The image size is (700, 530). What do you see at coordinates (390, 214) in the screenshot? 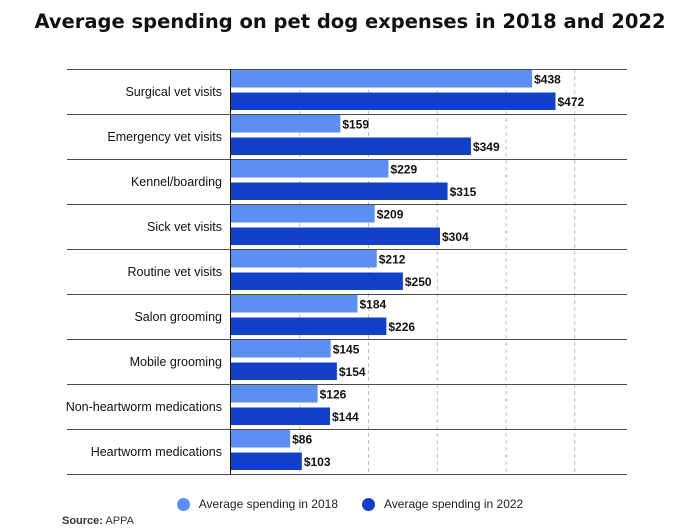
I see `value-label: $209` at bounding box center [390, 214].